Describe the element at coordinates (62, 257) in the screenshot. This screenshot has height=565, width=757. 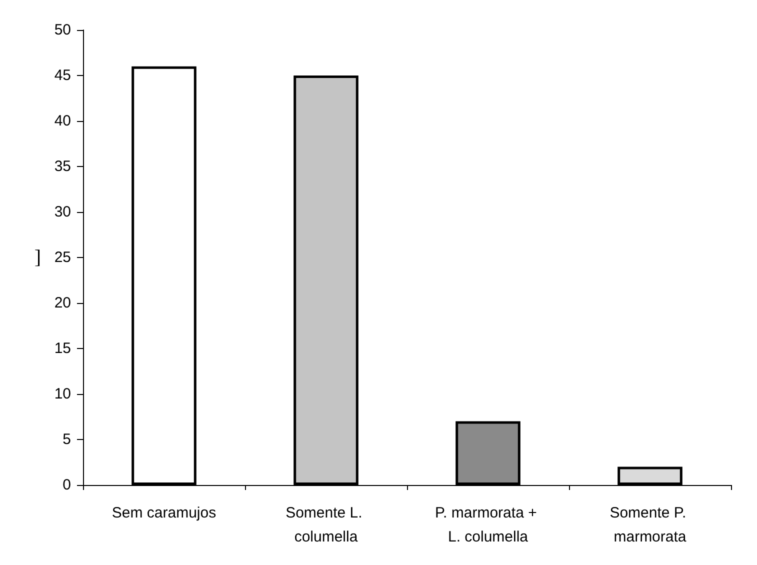
I see `y-tick-label: 25` at that location.